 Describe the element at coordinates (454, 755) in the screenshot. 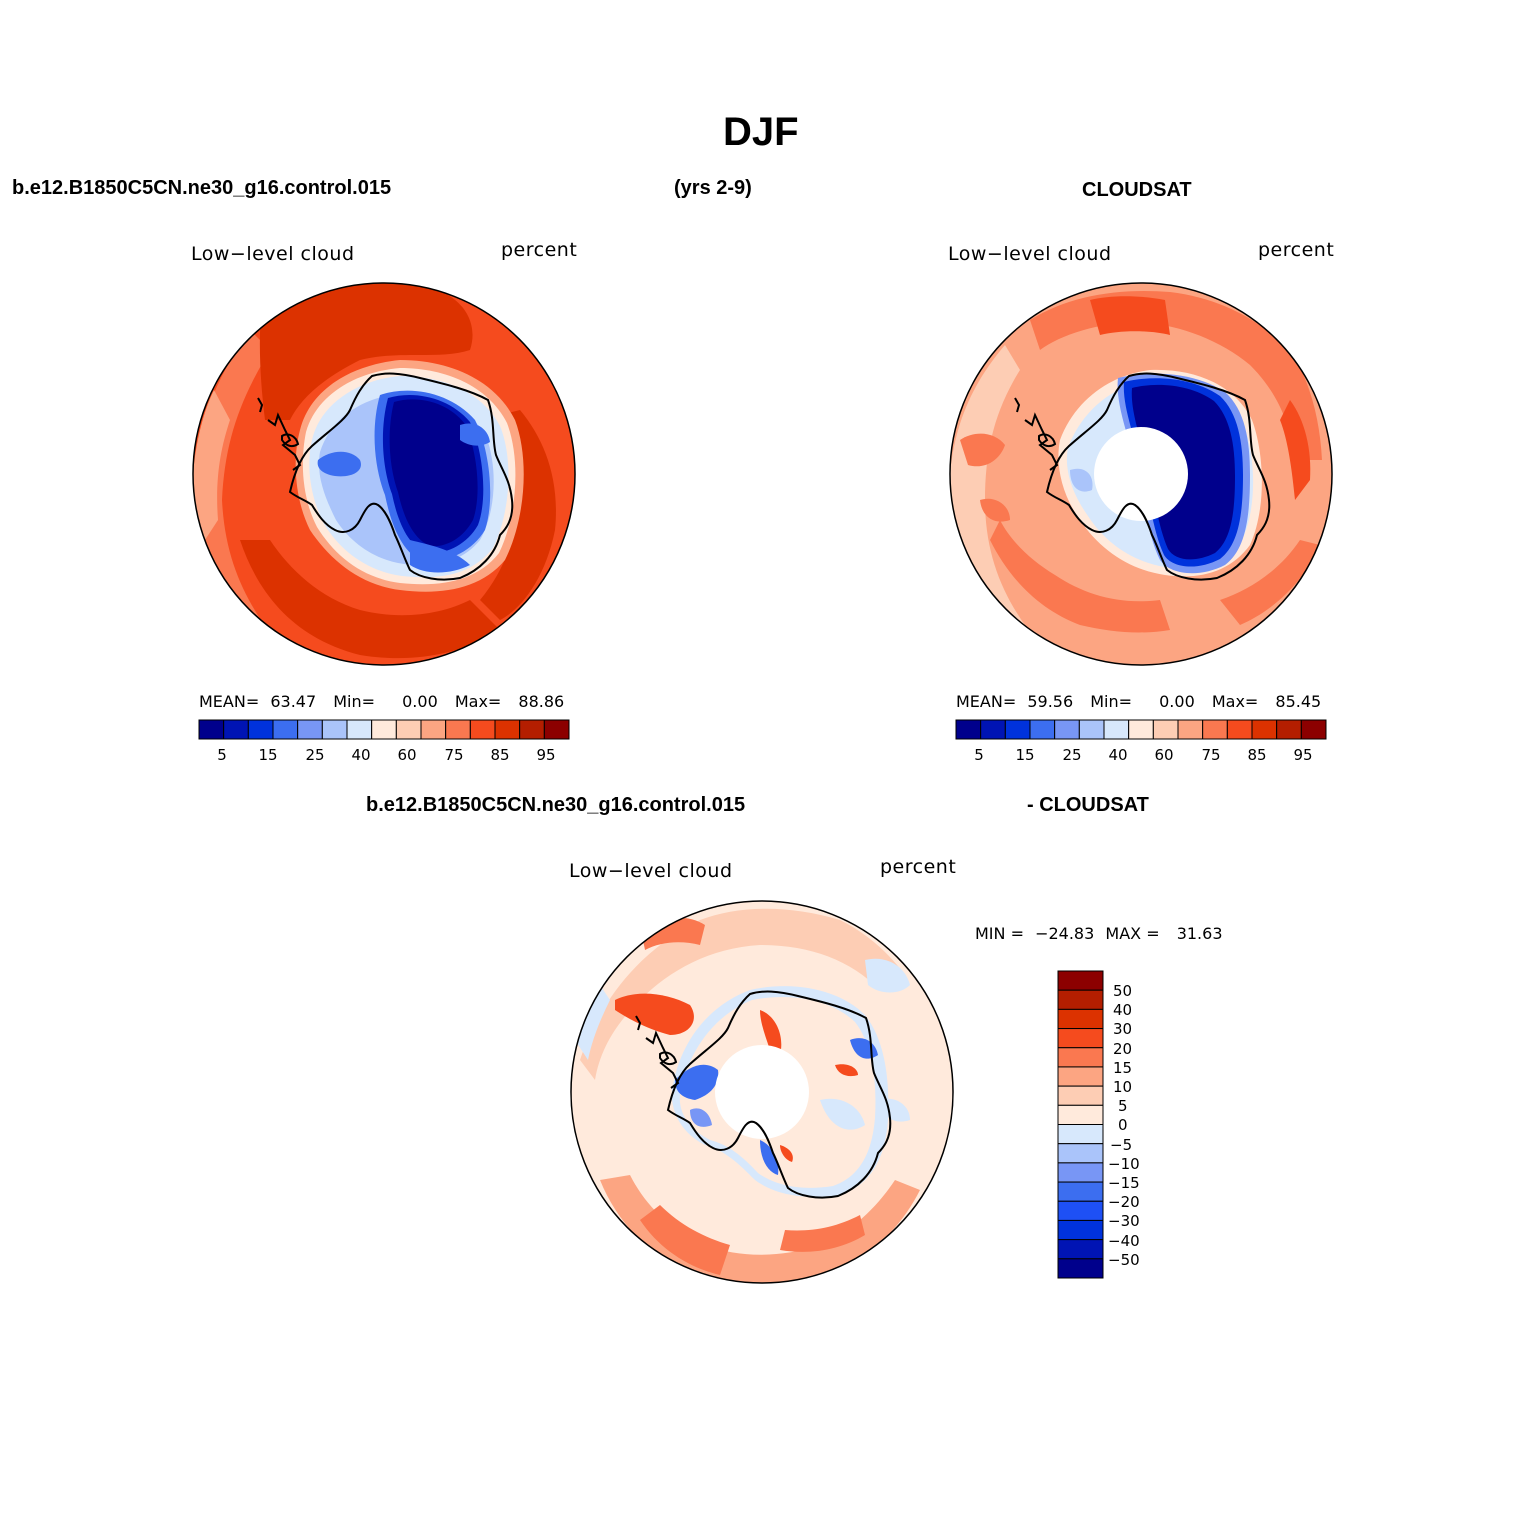

I see `model-cb-tick: 75` at that location.